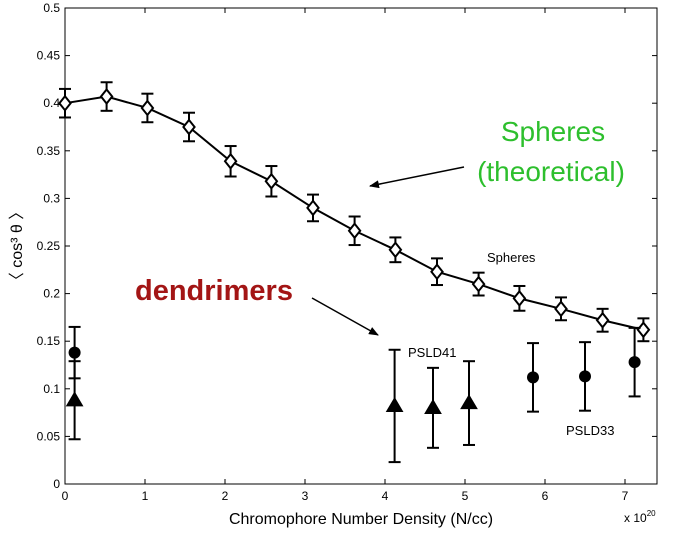 The height and width of the screenshot is (538, 684). Describe the element at coordinates (51, 8) in the screenshot. I see `y-tick-label: 0.5` at that location.